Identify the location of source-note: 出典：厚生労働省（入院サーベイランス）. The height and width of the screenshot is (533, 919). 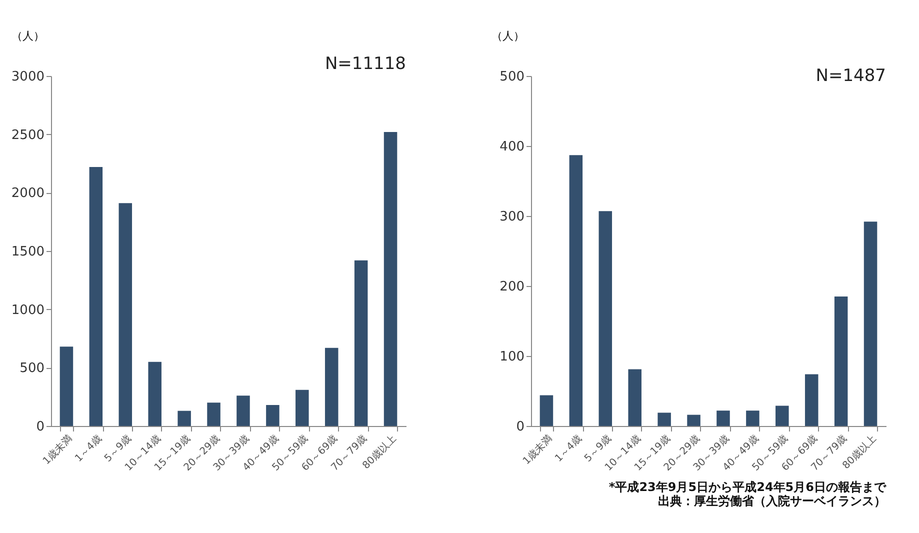
(772, 501).